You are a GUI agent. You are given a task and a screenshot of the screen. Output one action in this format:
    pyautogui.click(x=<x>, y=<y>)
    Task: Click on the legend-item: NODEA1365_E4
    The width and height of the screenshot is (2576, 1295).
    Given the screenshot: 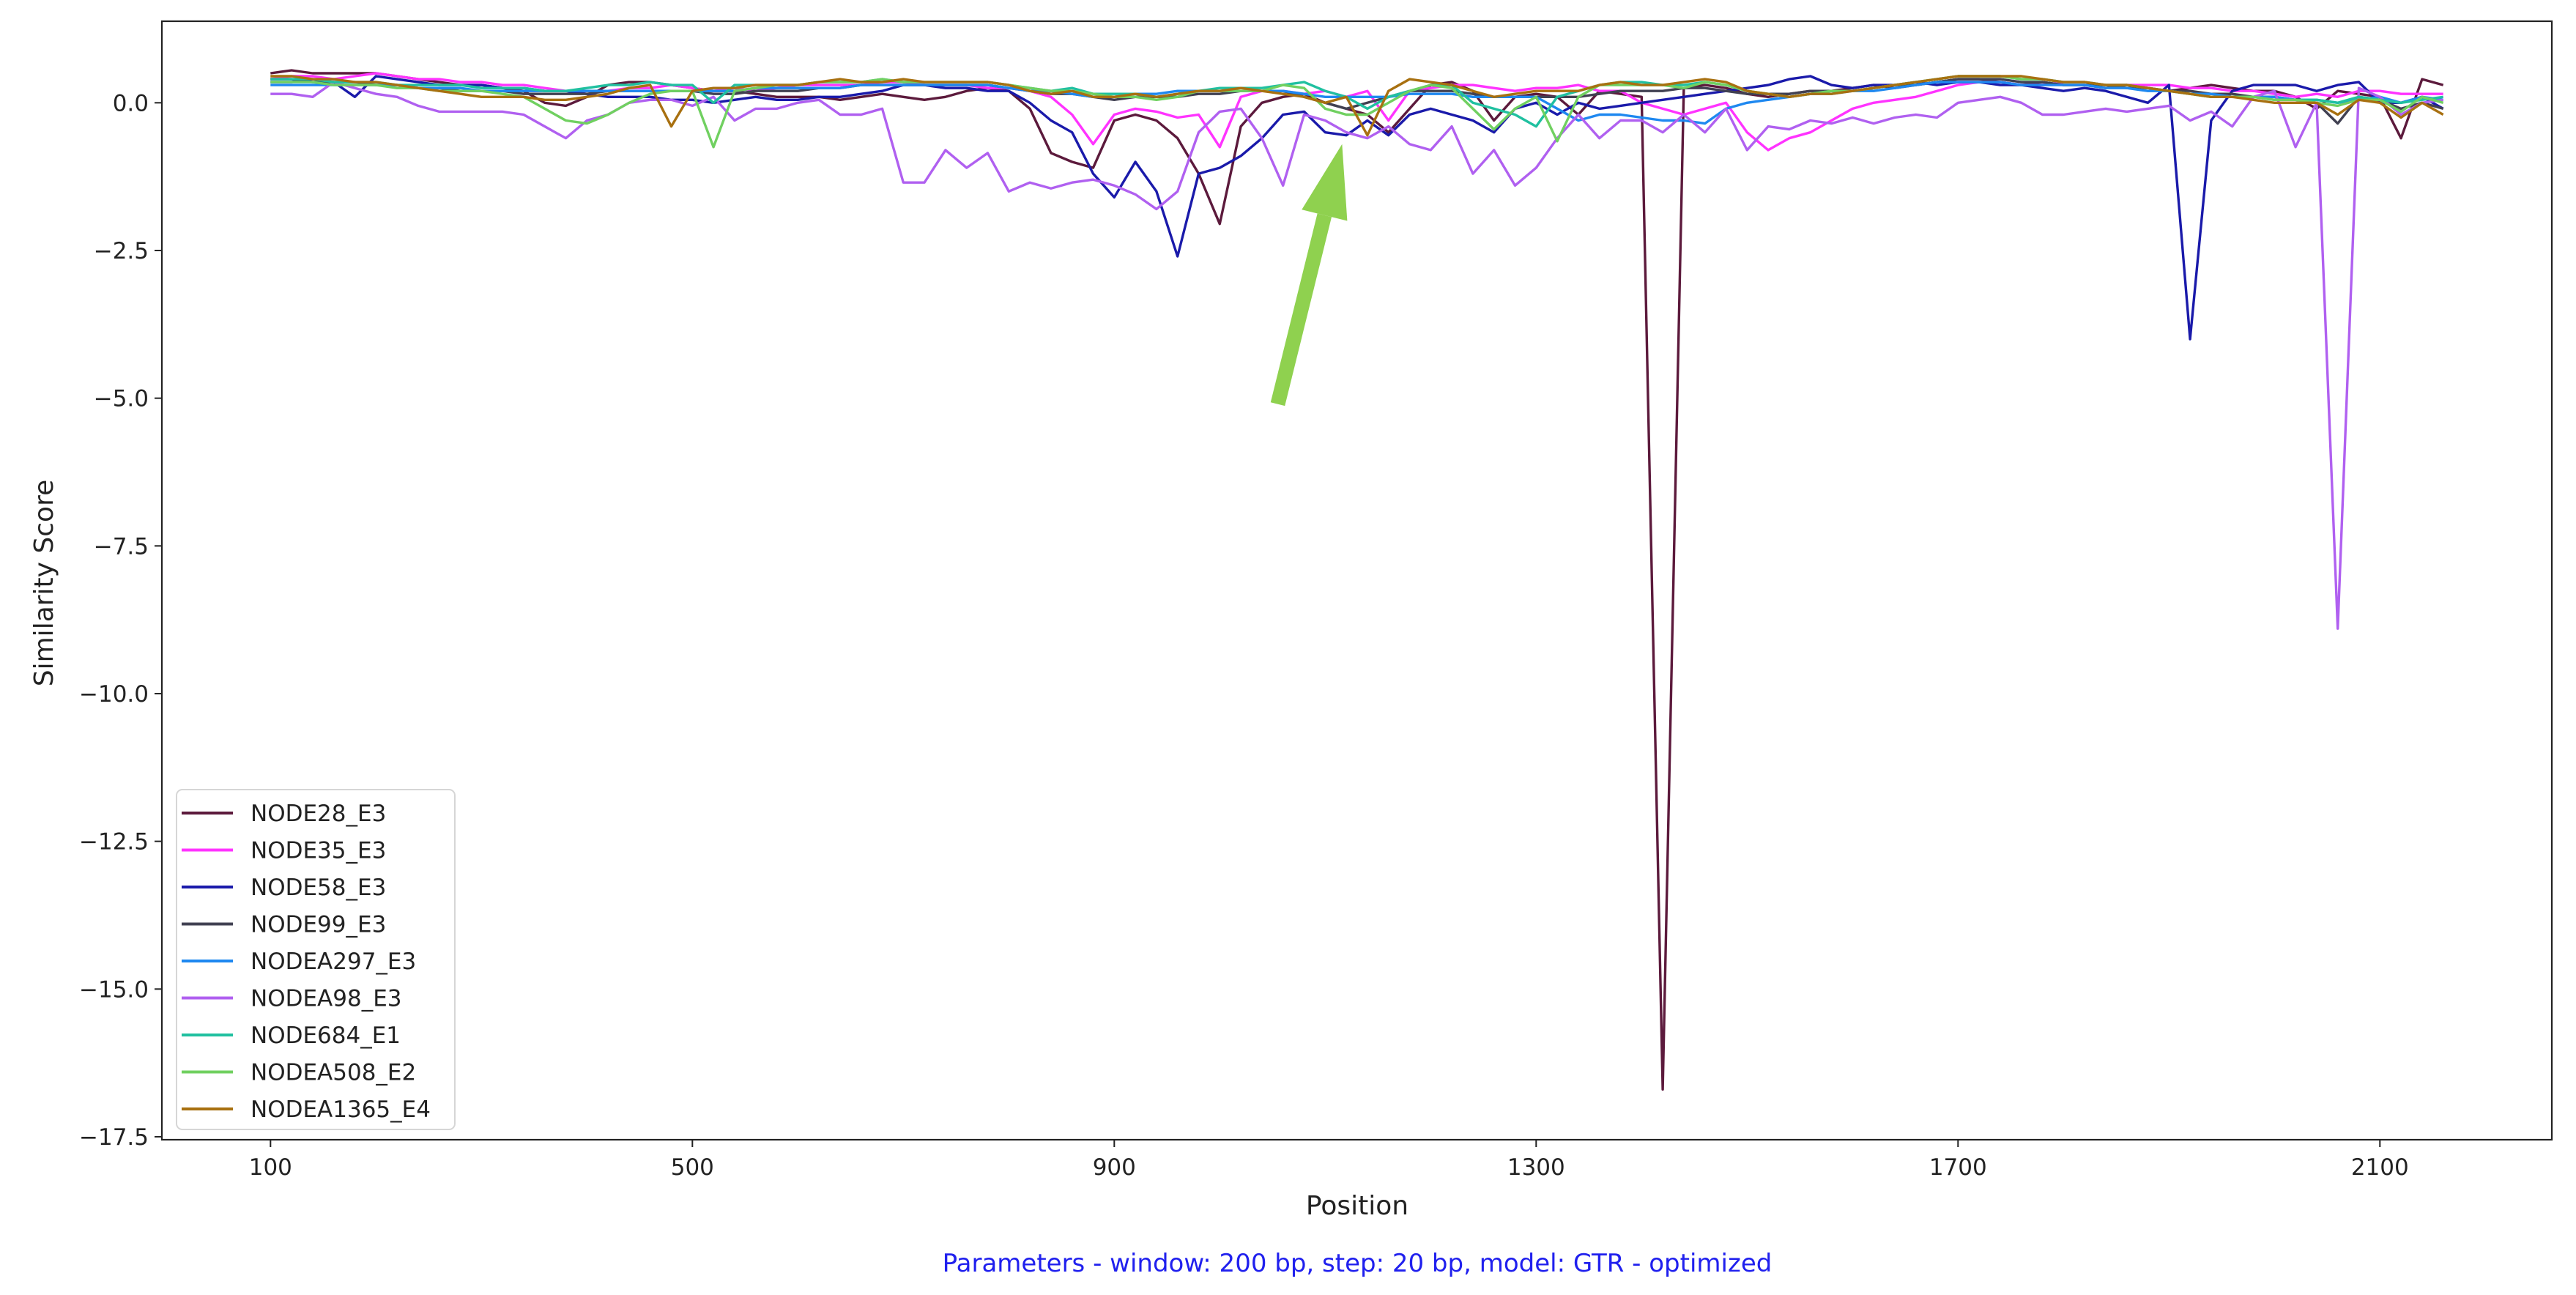 What is the action you would take?
    pyautogui.click(x=306, y=1110)
    